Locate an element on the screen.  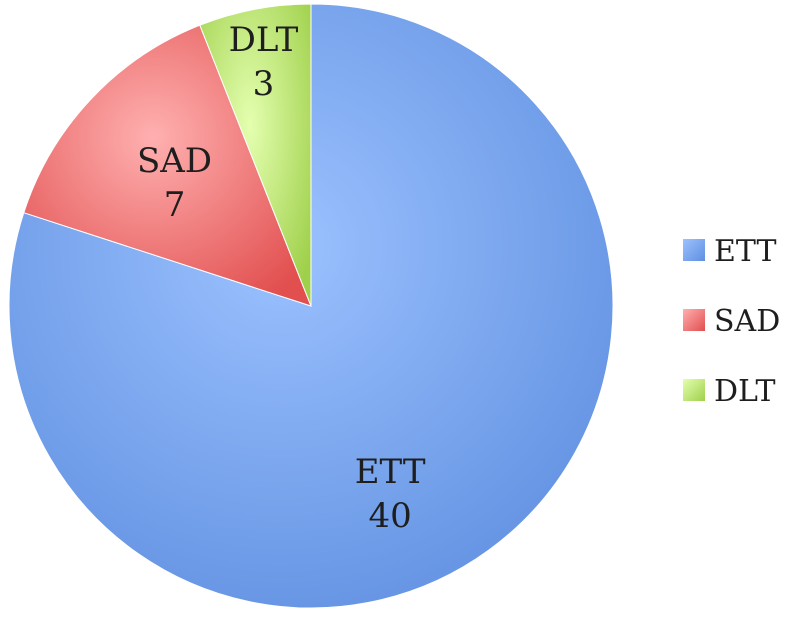
slice-label-sad: SAD is located at coordinates (174, 161).